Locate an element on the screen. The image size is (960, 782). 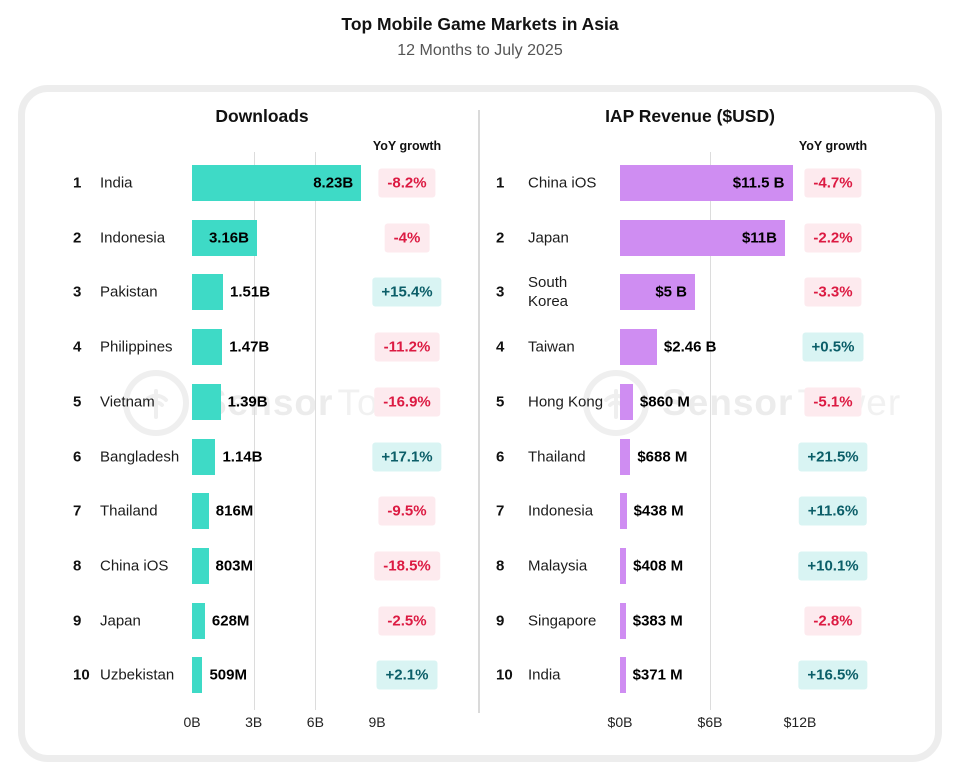
yoy-badge: -18.5% is located at coordinates (407, 566).